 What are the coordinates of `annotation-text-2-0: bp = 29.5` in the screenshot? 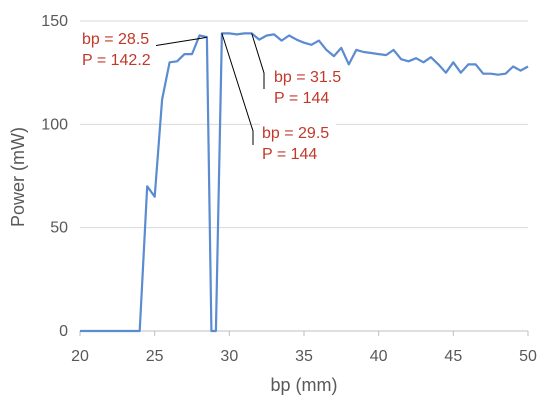 It's located at (295, 133).